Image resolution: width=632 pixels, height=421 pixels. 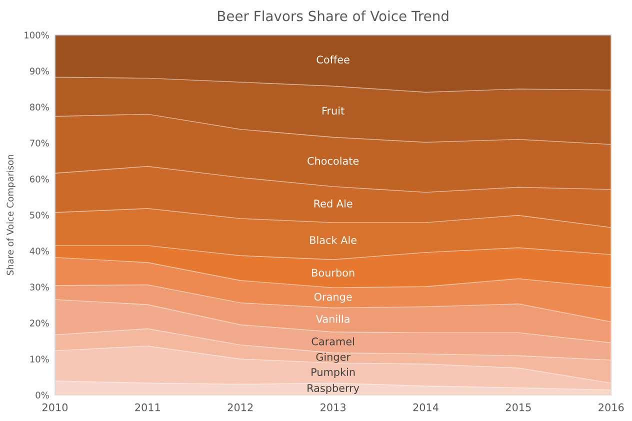 What do you see at coordinates (333, 373) in the screenshot?
I see `series-label: Pumpkin` at bounding box center [333, 373].